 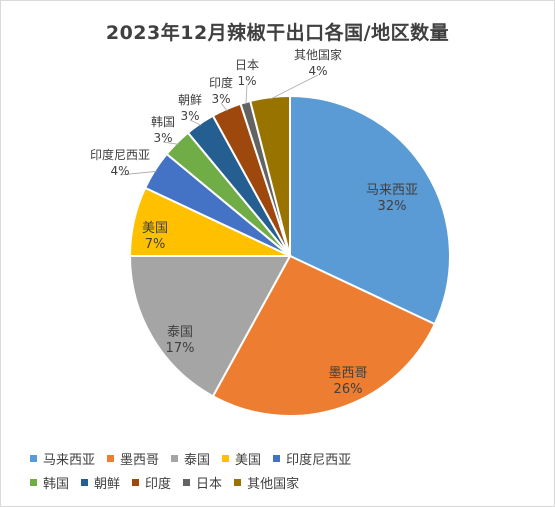 What do you see at coordinates (163, 121) in the screenshot?
I see `slice-category-label: 韩国` at bounding box center [163, 121].